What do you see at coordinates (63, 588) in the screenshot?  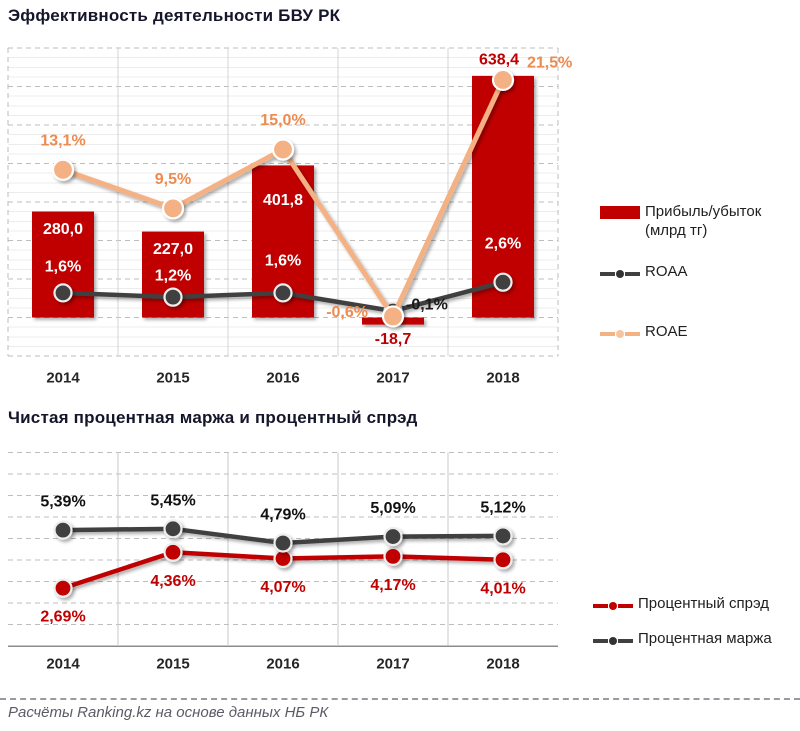 I see `spread-marker-2014` at bounding box center [63, 588].